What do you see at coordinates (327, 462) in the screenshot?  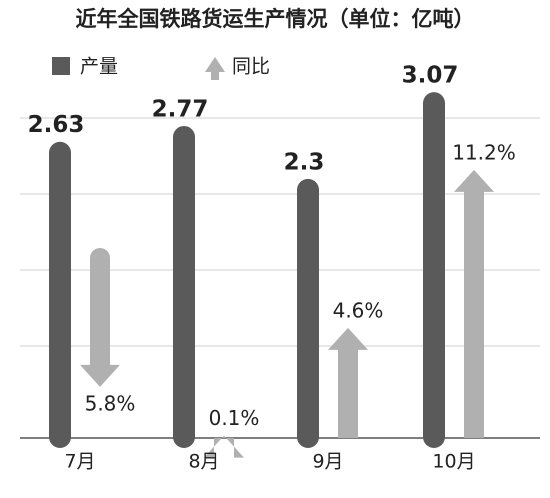 I see `x-tick-label: 9月` at bounding box center [327, 462].